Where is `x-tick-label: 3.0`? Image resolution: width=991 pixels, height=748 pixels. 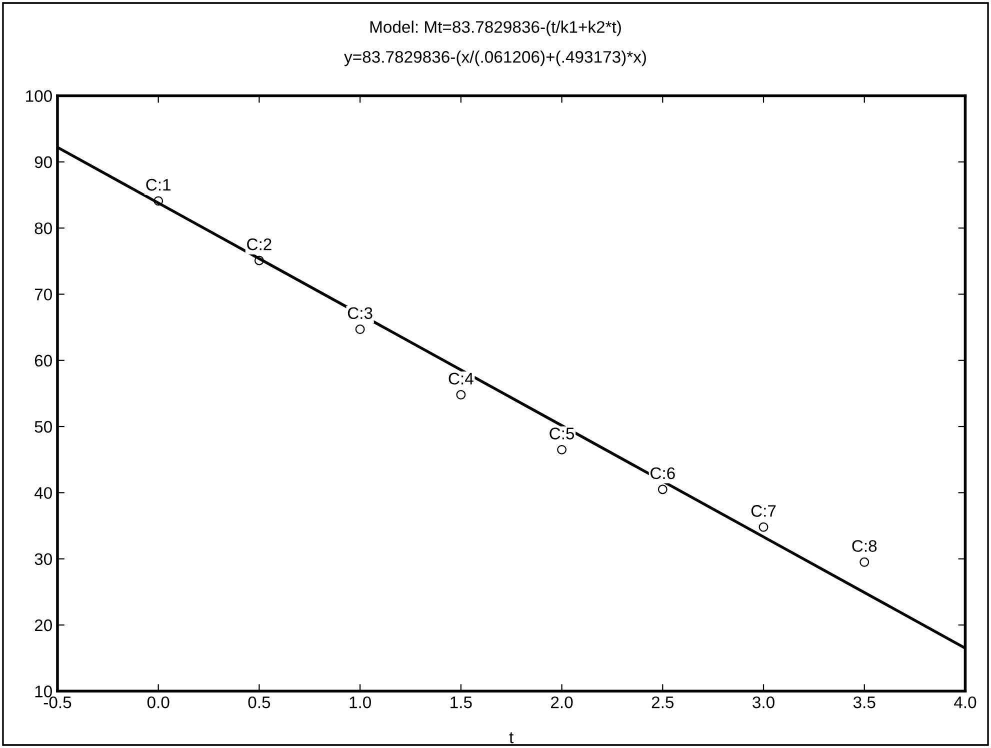
x-tick-label: 3.0 is located at coordinates (763, 702).